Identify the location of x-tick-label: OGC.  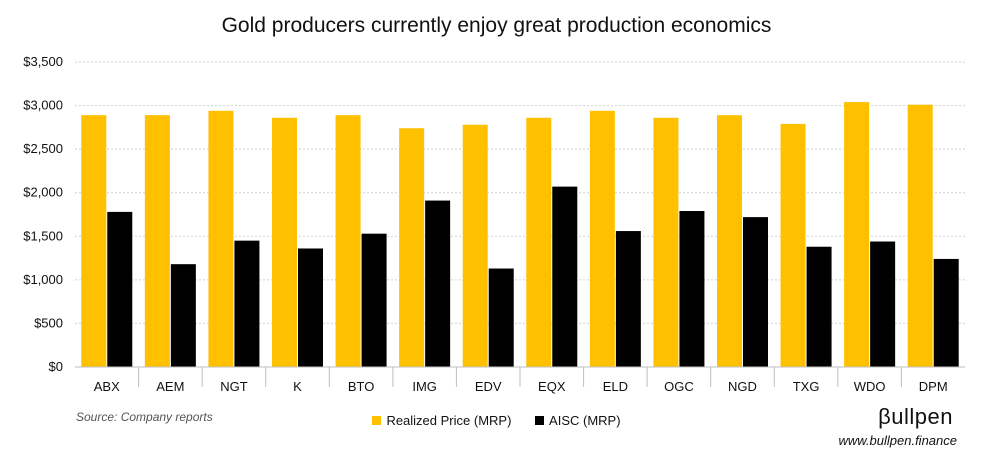
(679, 386).